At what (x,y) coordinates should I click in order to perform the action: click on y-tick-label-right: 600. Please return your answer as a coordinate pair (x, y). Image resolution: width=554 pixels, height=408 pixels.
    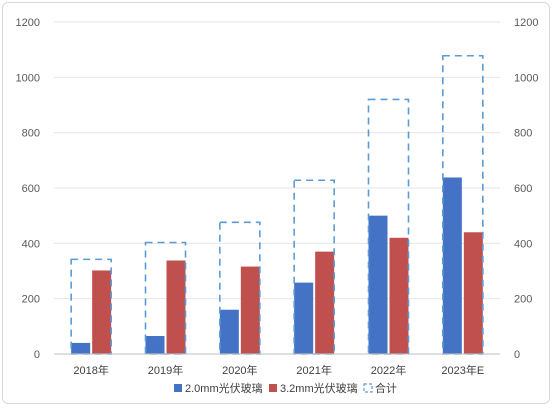
    Looking at the image, I should click on (523, 189).